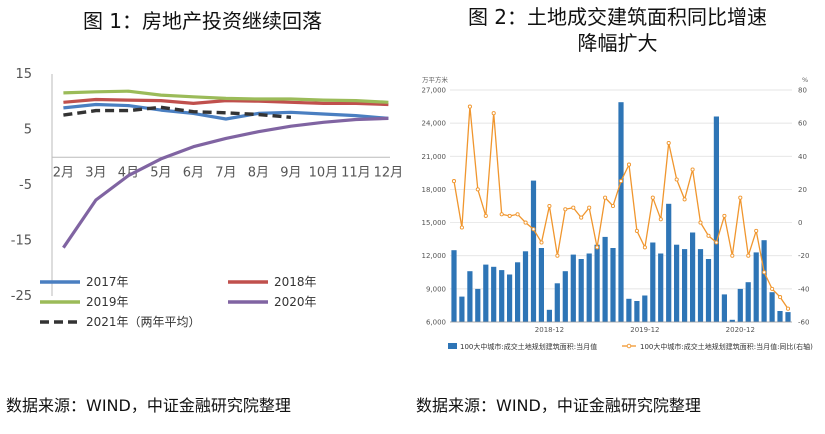 The height and width of the screenshot is (434, 825). What do you see at coordinates (258, 172) in the screenshot?
I see `x-tick-label: 8月` at bounding box center [258, 172].